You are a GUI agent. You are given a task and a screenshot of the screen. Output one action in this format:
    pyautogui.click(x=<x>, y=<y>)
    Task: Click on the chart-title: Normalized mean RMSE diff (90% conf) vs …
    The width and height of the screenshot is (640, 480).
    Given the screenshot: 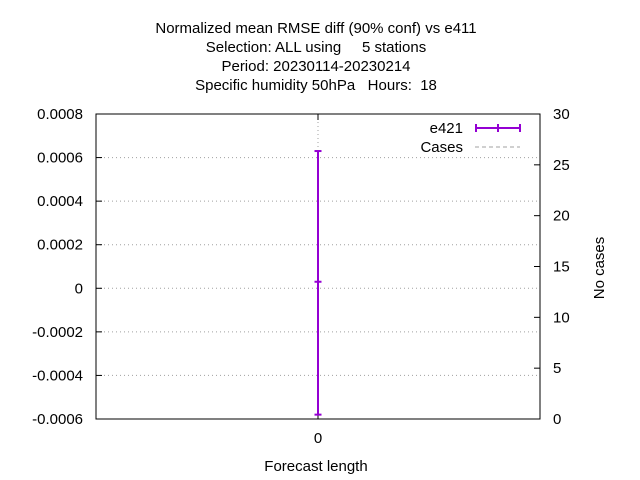 What is the action you would take?
    pyautogui.click(x=315, y=57)
    